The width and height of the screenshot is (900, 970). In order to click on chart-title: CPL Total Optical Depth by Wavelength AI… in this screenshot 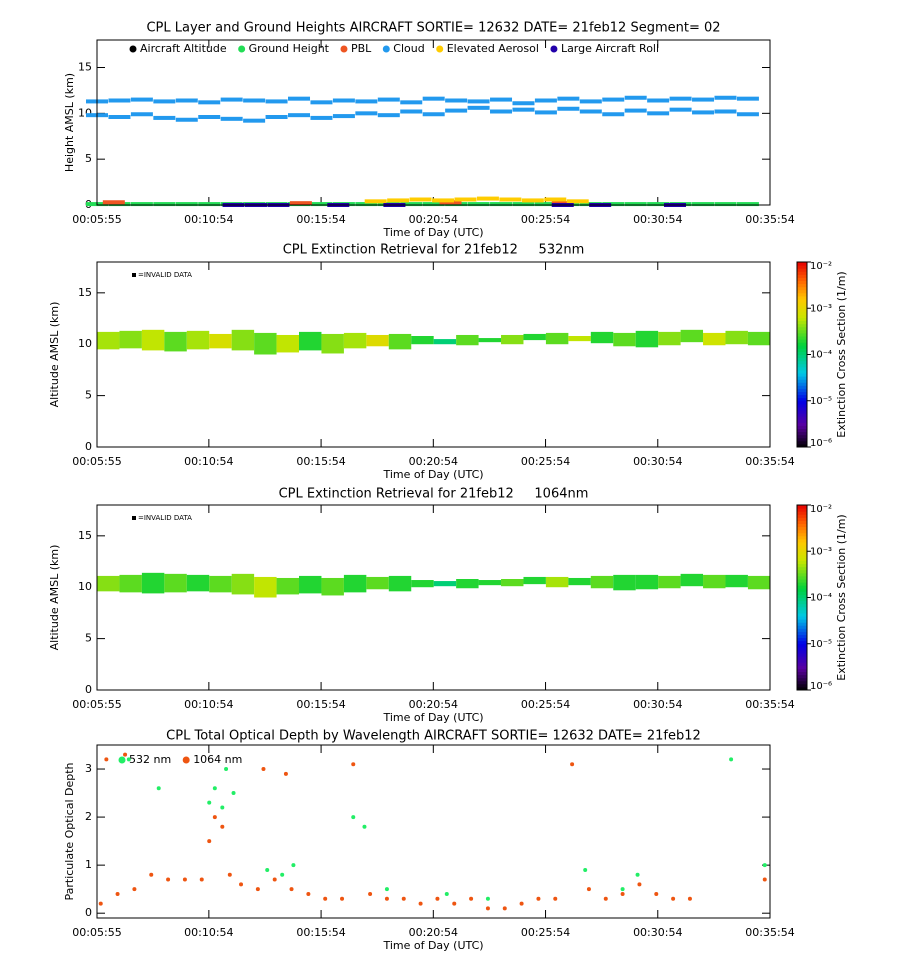, I will do `click(433, 736)`.